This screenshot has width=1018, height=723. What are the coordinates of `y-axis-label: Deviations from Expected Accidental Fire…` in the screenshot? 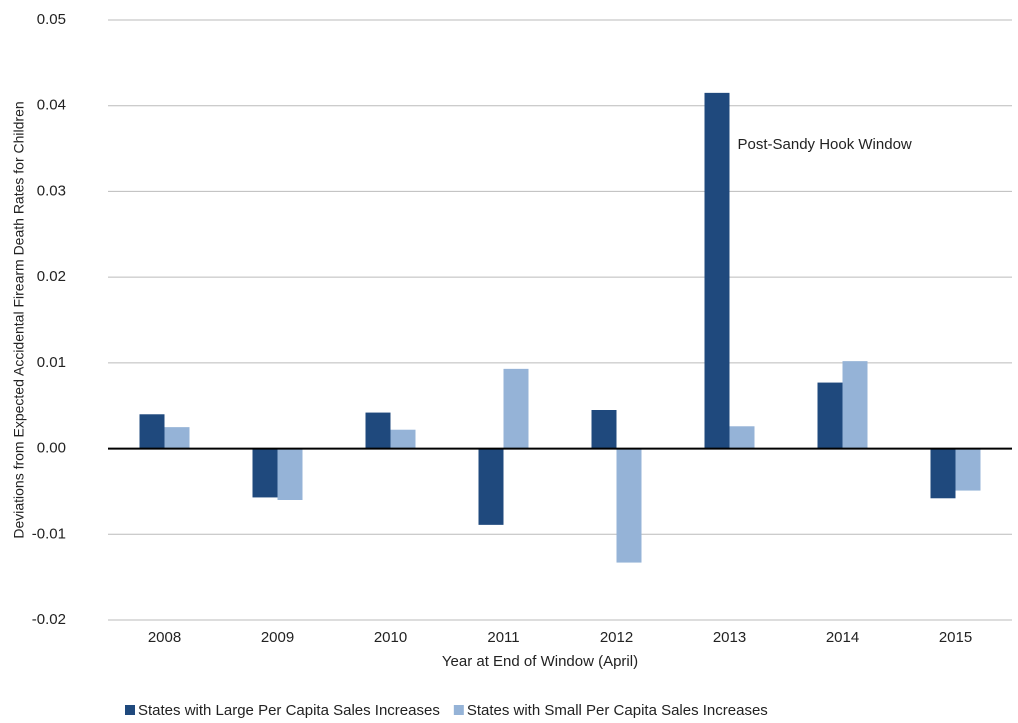 It's located at (19, 319).